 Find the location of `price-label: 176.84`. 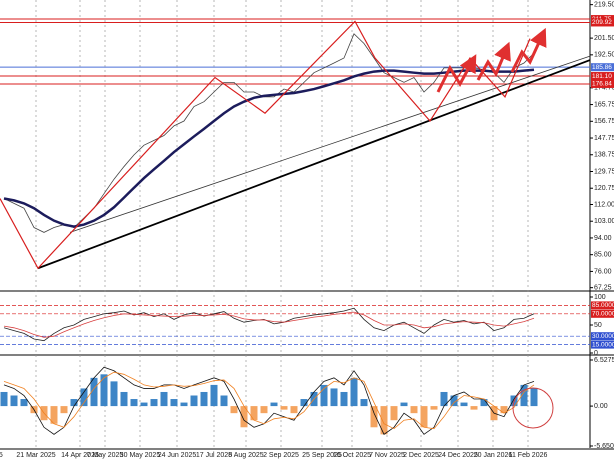

price-label: 176.84 is located at coordinates (602, 84).